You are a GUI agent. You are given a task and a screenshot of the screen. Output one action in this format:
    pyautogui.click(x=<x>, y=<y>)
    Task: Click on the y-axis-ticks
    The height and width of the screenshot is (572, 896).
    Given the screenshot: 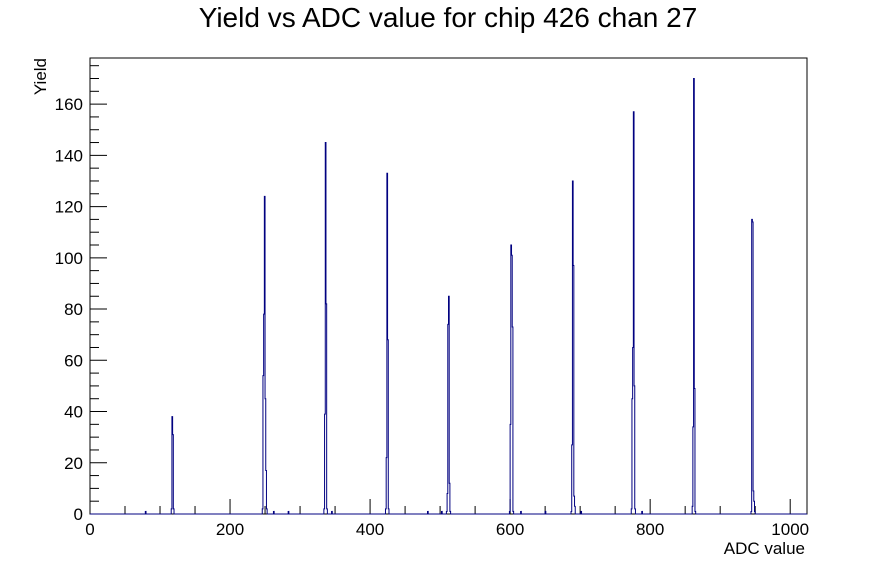 What is the action you would take?
    pyautogui.click(x=98, y=290)
    